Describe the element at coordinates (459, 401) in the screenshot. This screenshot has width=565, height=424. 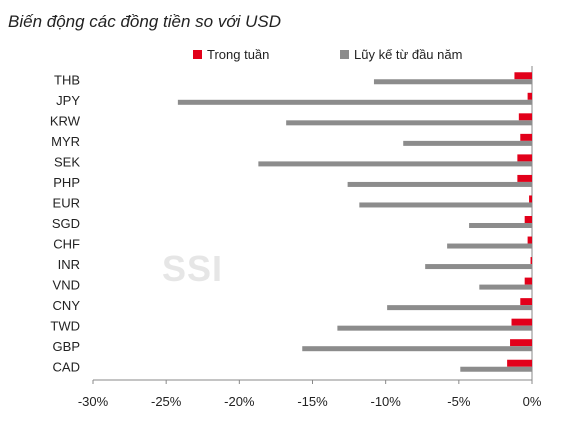
I see `x-tick-label: -5%` at that location.